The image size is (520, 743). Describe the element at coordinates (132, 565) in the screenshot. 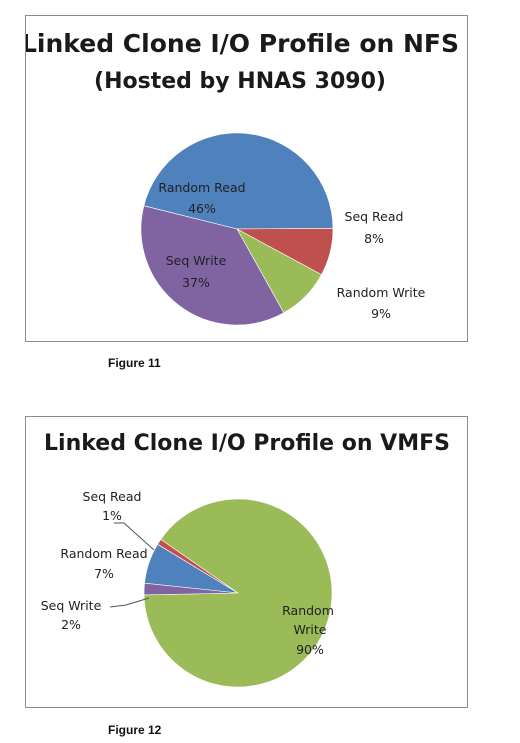

I see `leader-lines` at that location.